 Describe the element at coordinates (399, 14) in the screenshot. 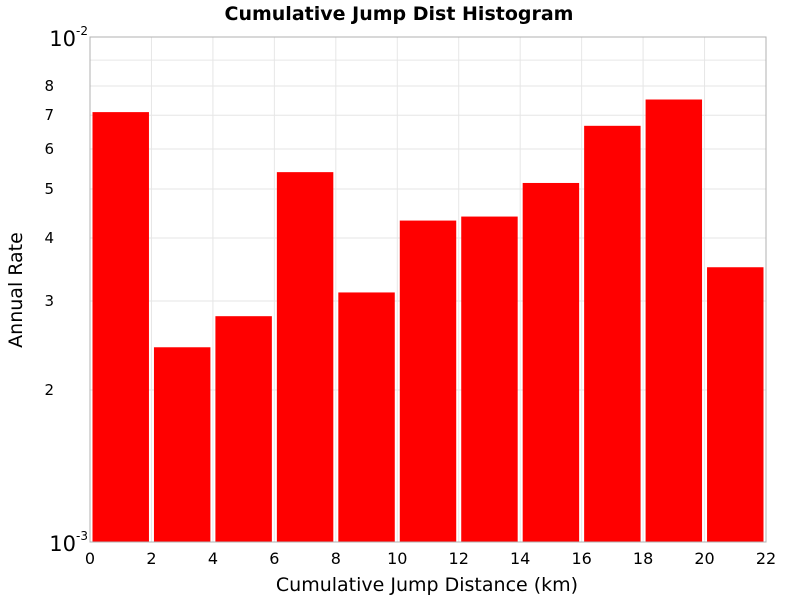

I see `chart-title: Cumulative Jump Dist Histogram` at that location.